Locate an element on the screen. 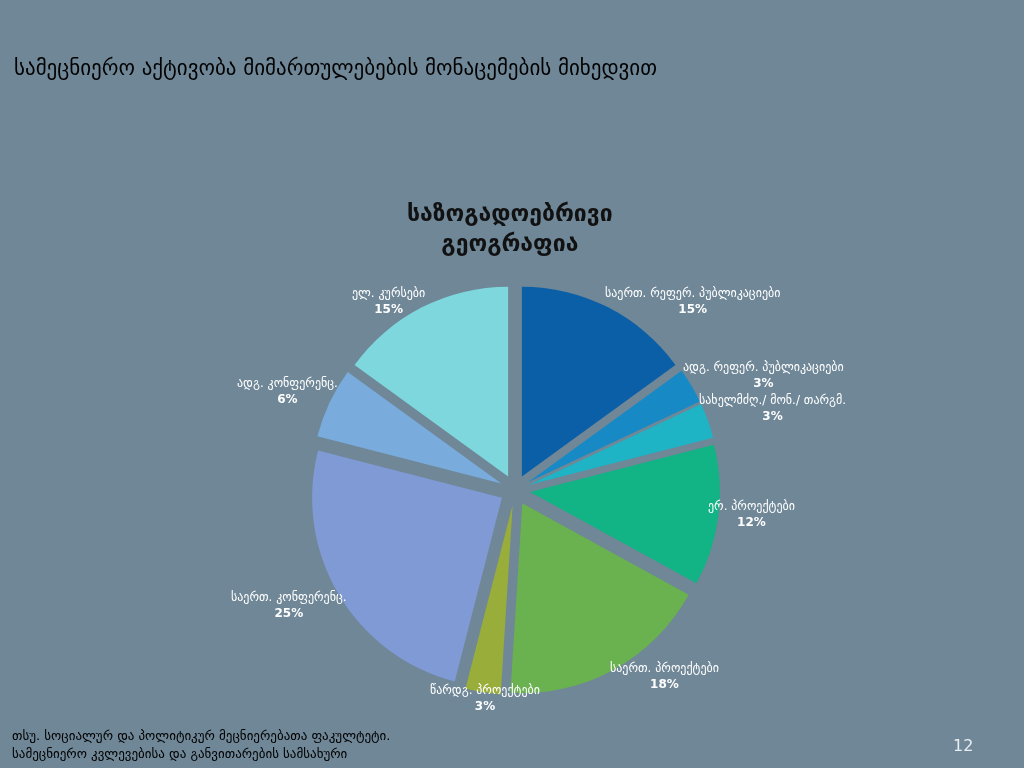 This screenshot has height=768, width=1024. slice-label: საერთ. პროექტები is located at coordinates (664, 668).